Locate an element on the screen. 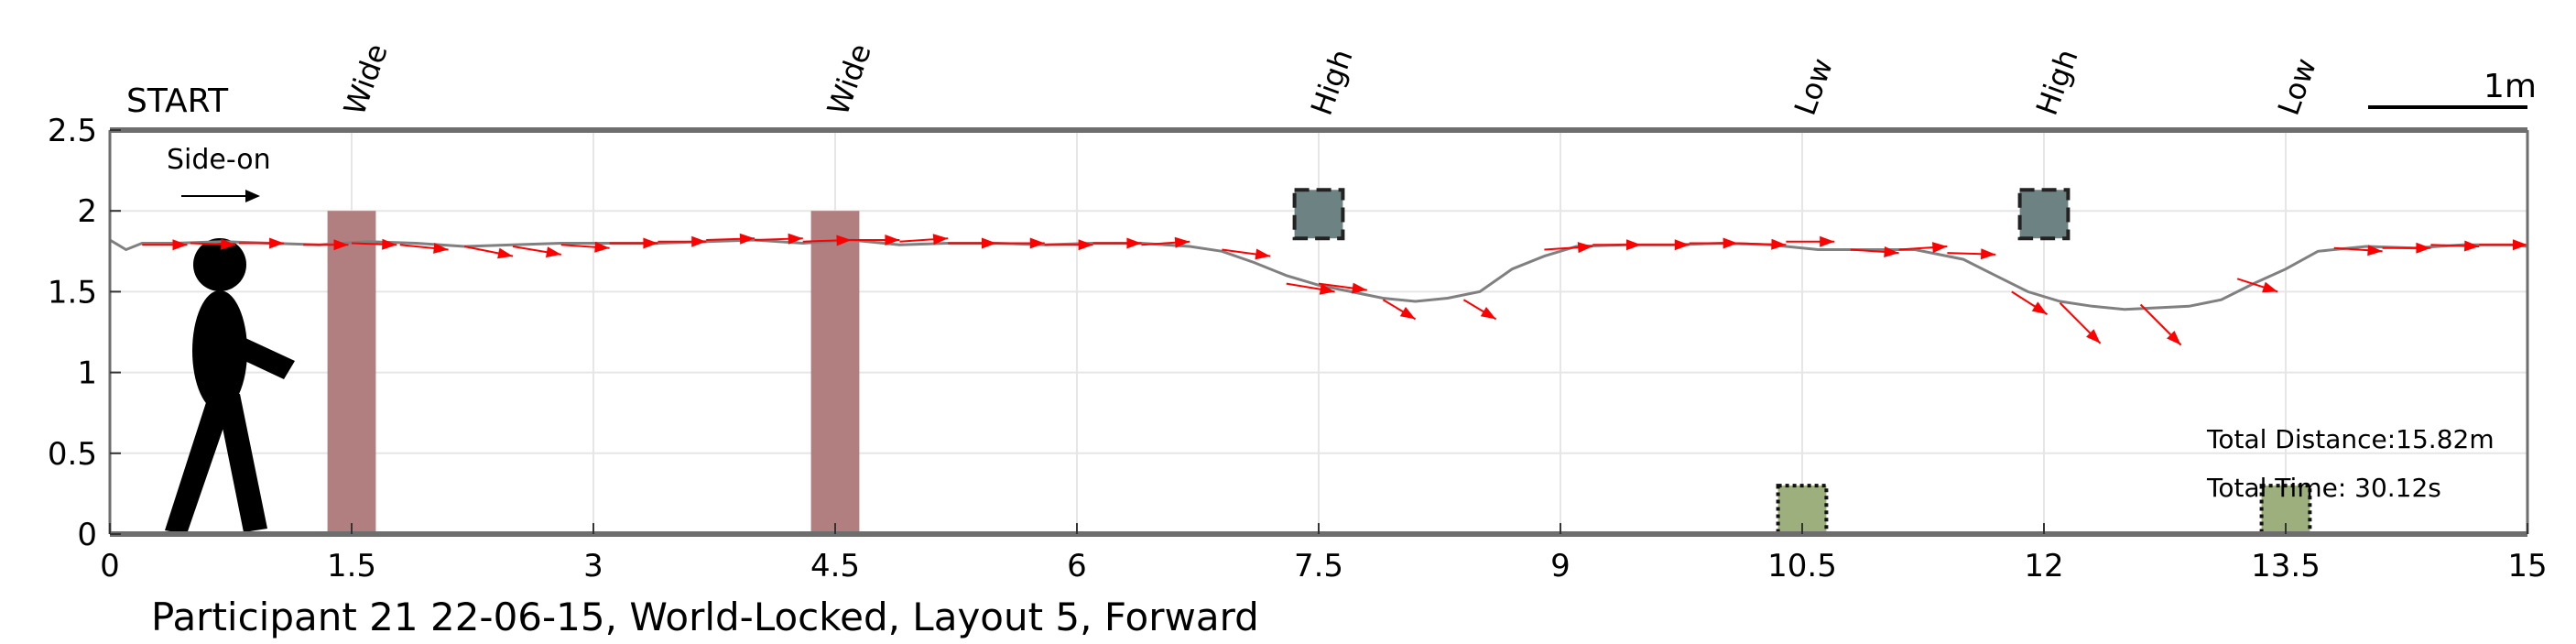 Image resolution: width=2576 pixels, height=644 pixels. x-tick-label: 3 is located at coordinates (593, 566).